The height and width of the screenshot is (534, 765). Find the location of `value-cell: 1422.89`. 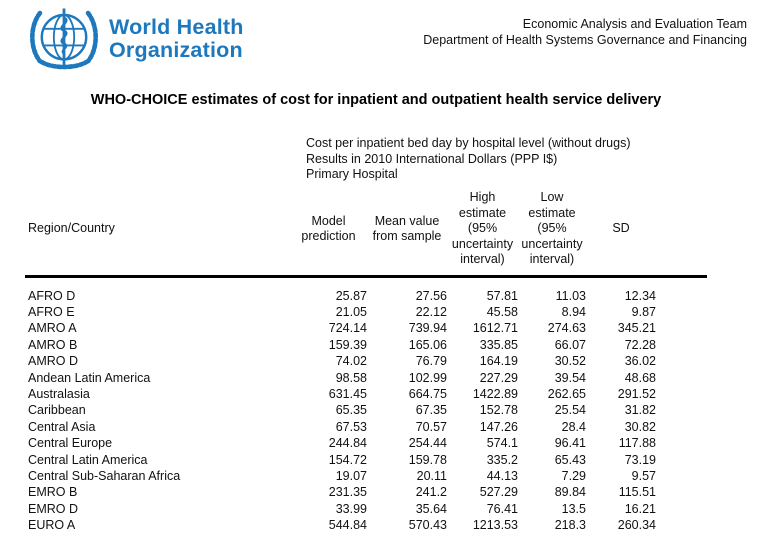

value-cell: 1422.89 is located at coordinates (495, 393).